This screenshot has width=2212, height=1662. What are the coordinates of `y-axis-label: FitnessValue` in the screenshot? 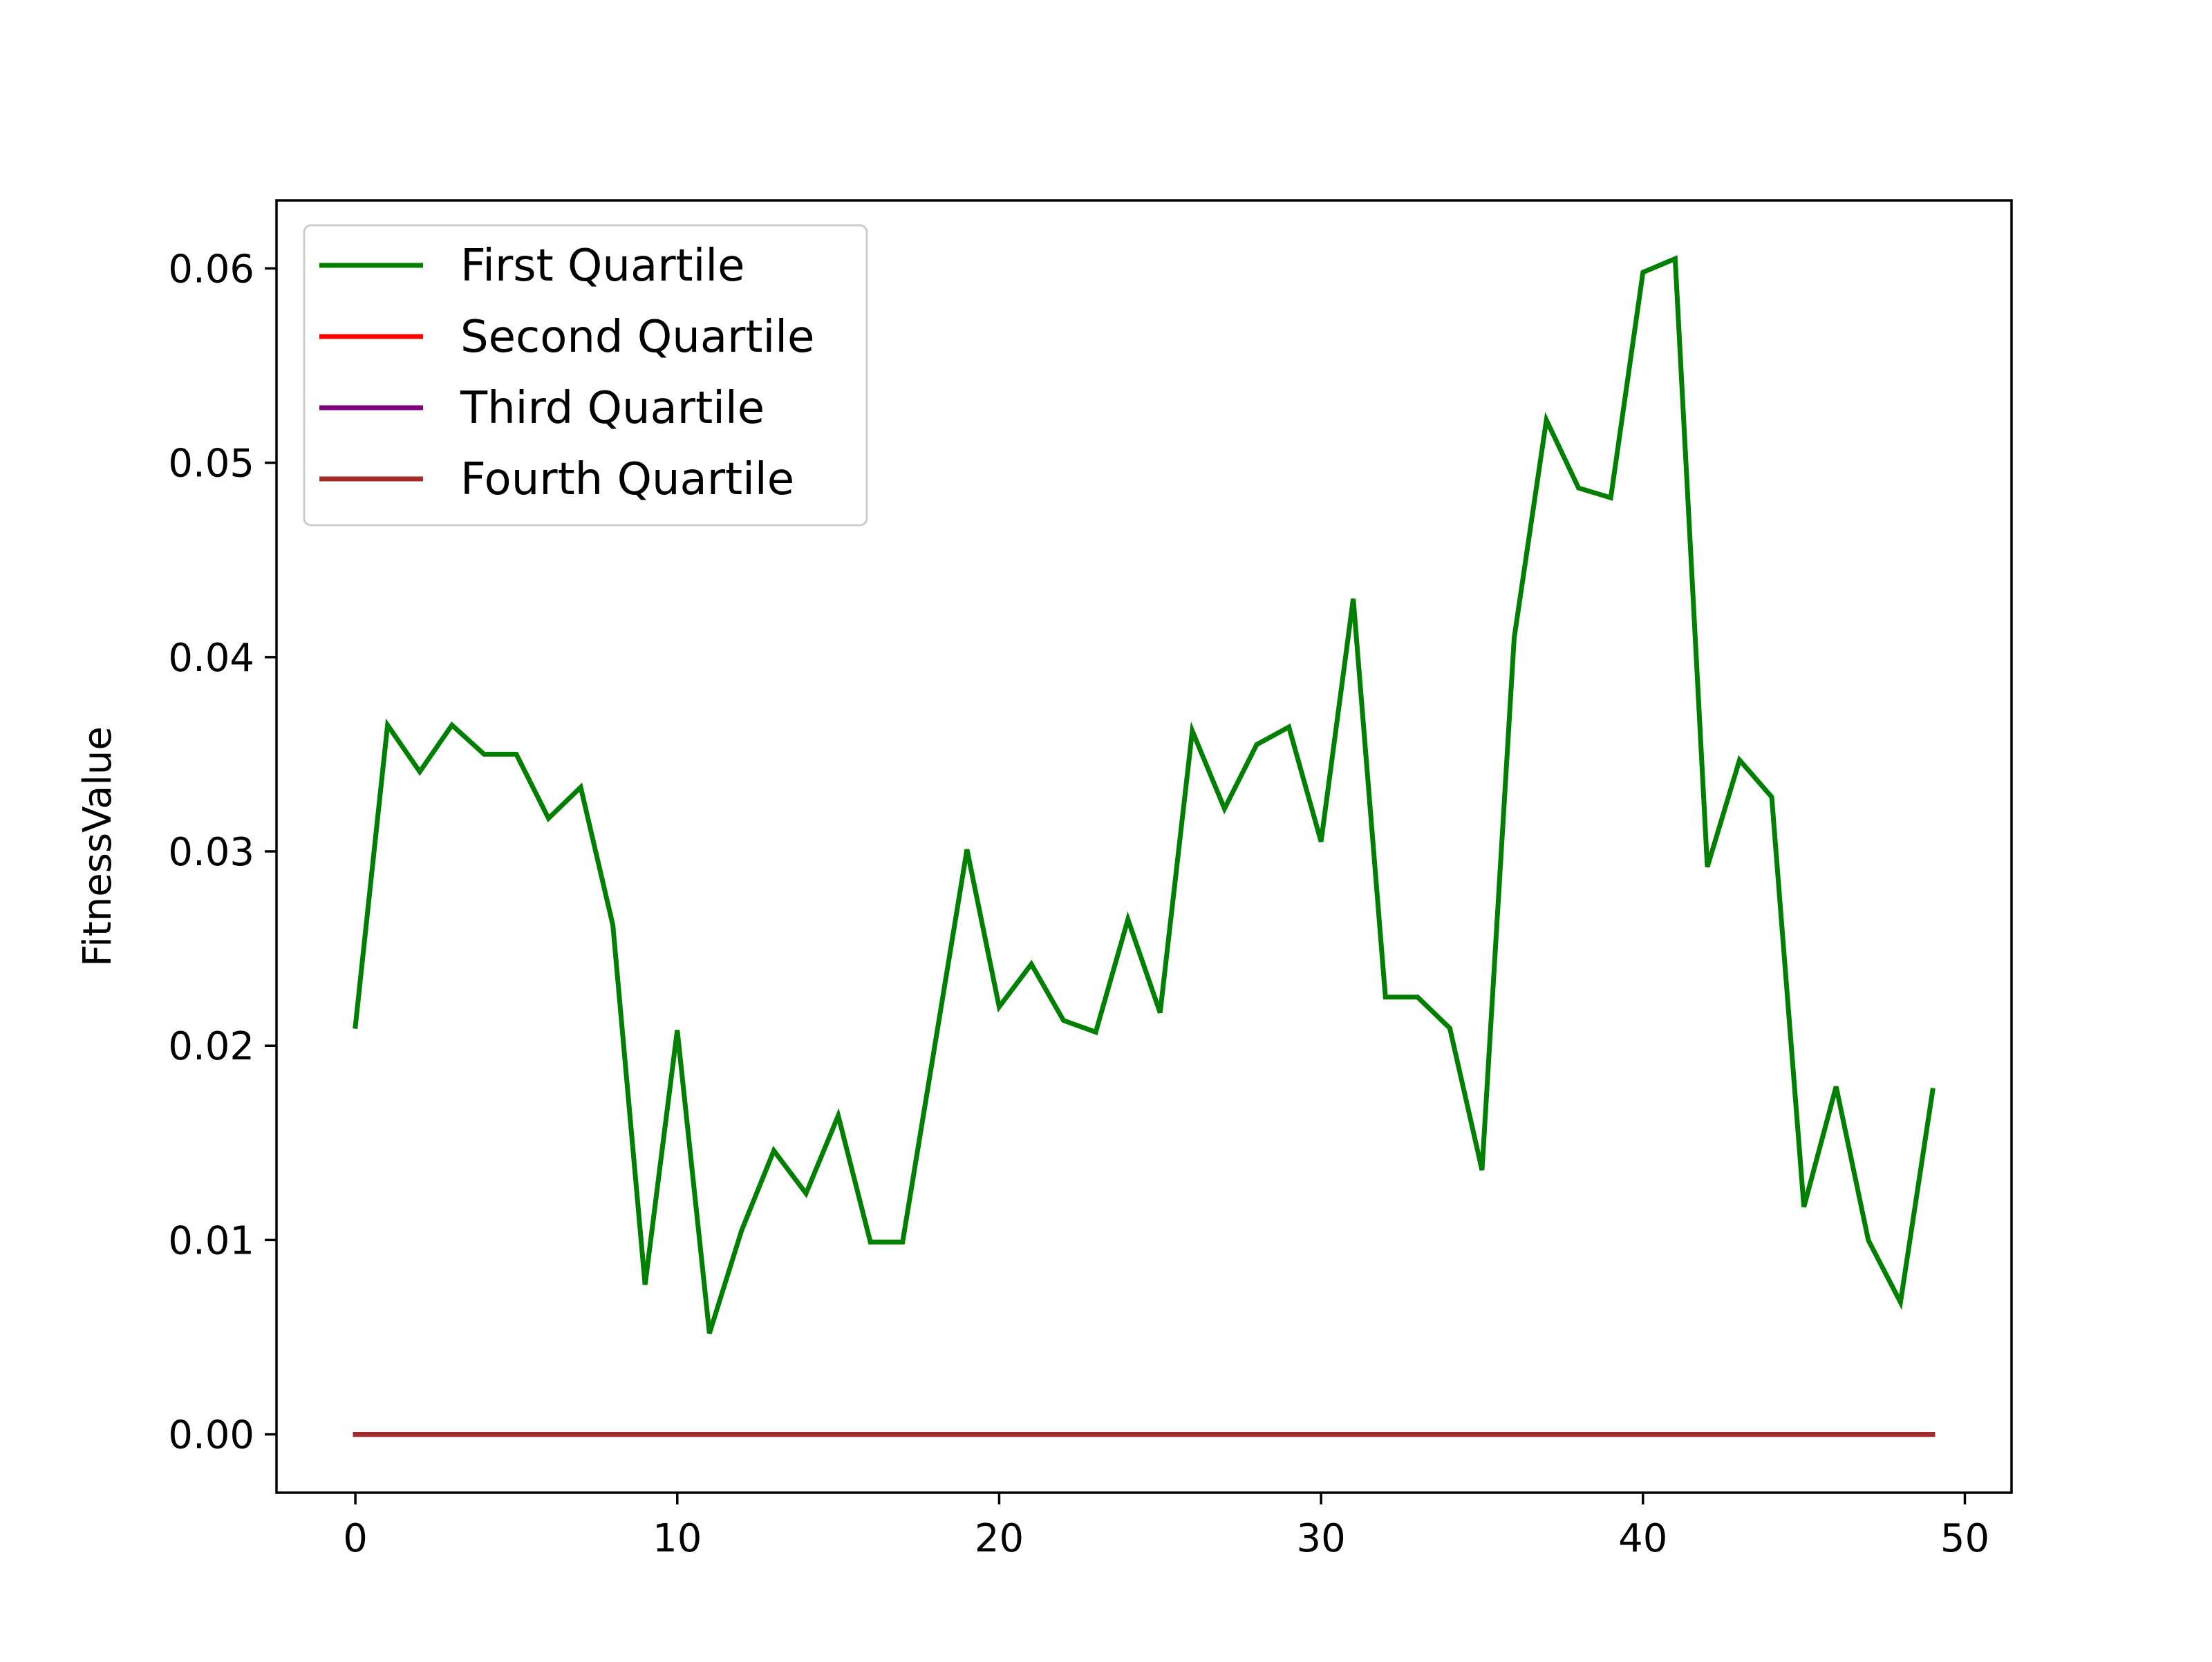 It's located at (97, 846).